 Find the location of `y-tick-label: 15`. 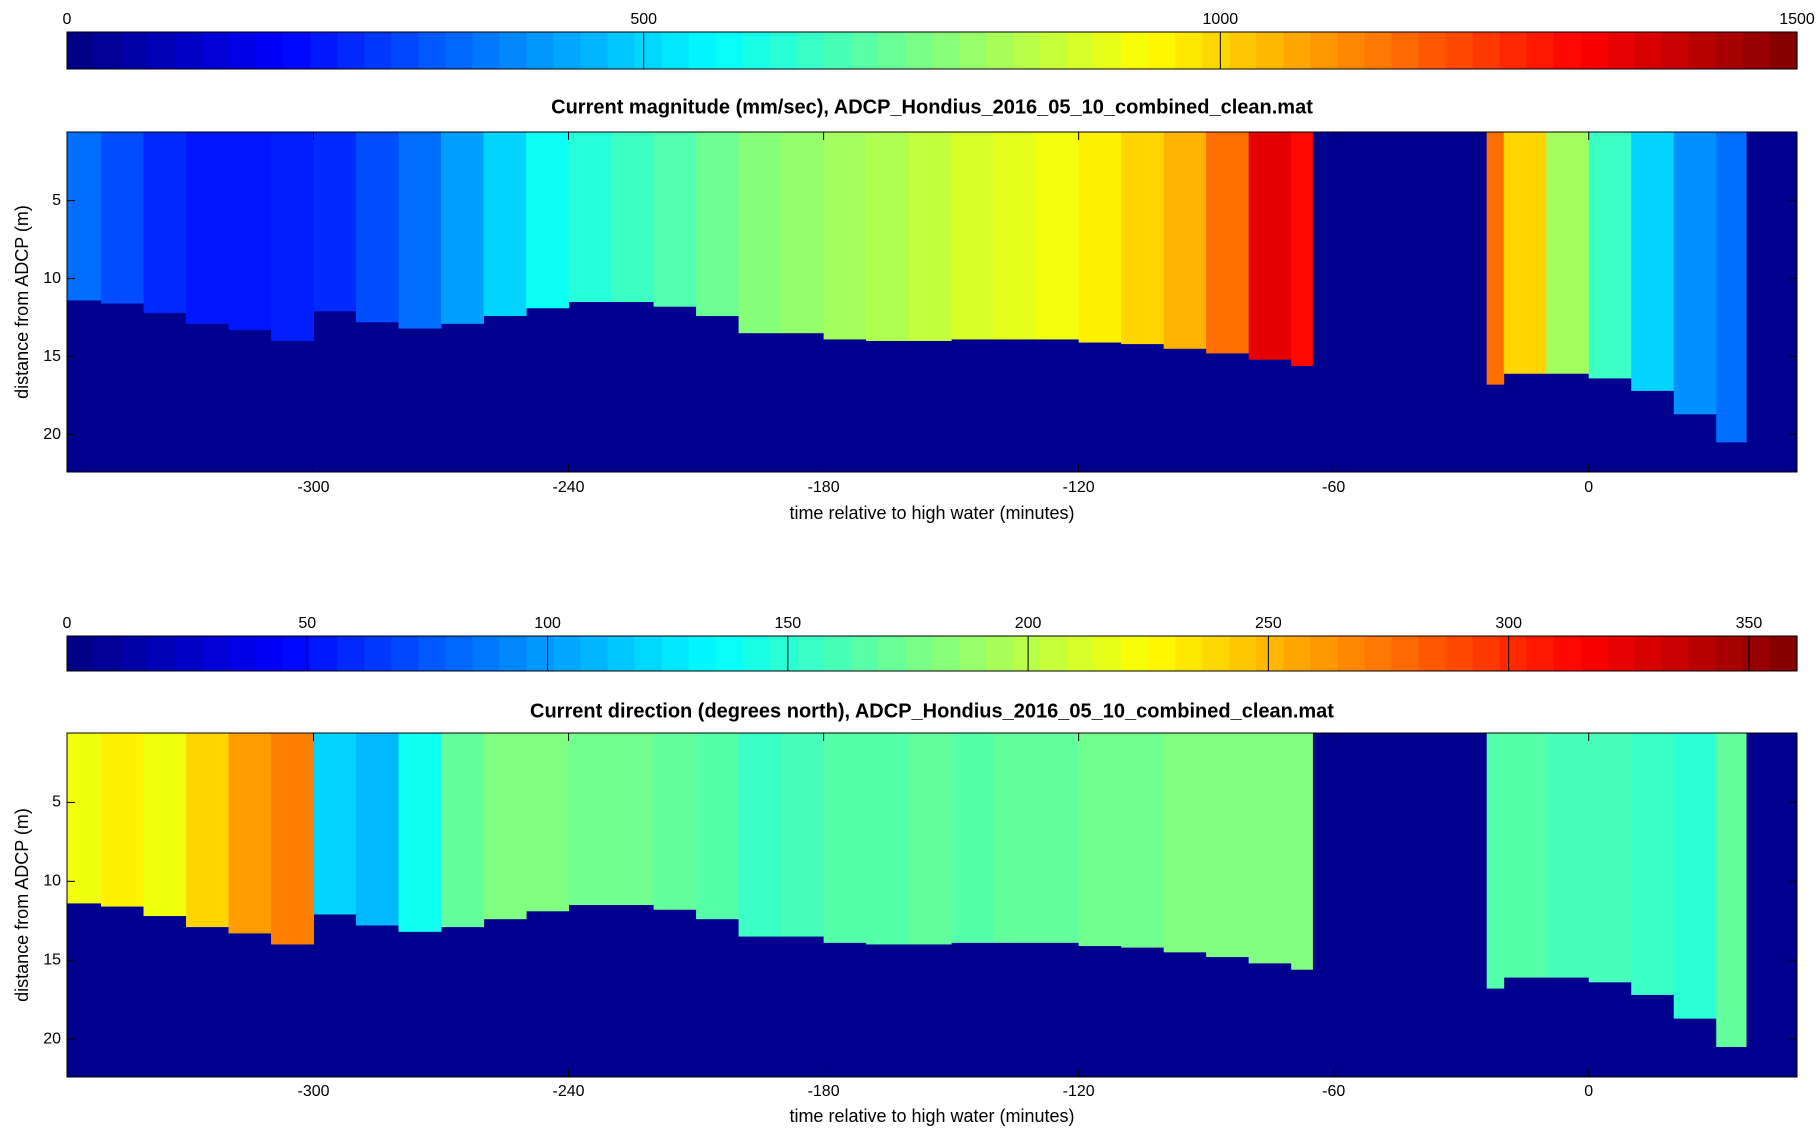

y-tick-label: 15 is located at coordinates (52, 959).